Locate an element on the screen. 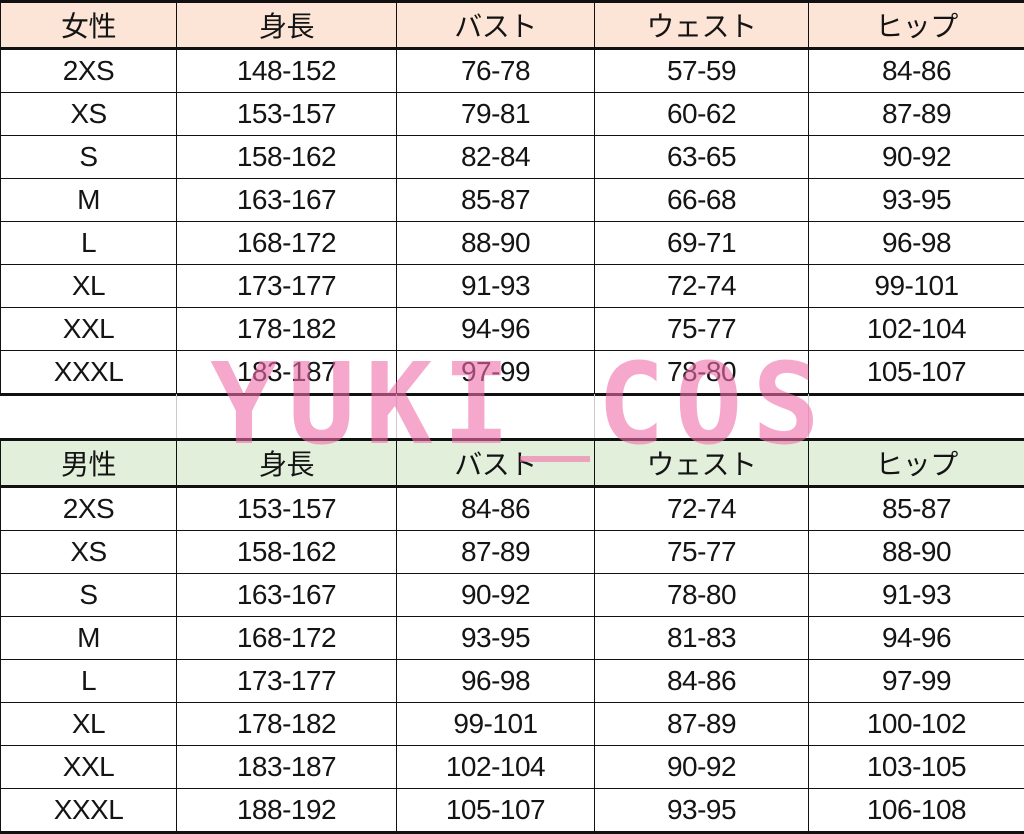 This screenshot has height=834, width=1024. measurement-cell: 96-98 is located at coordinates (495, 681).